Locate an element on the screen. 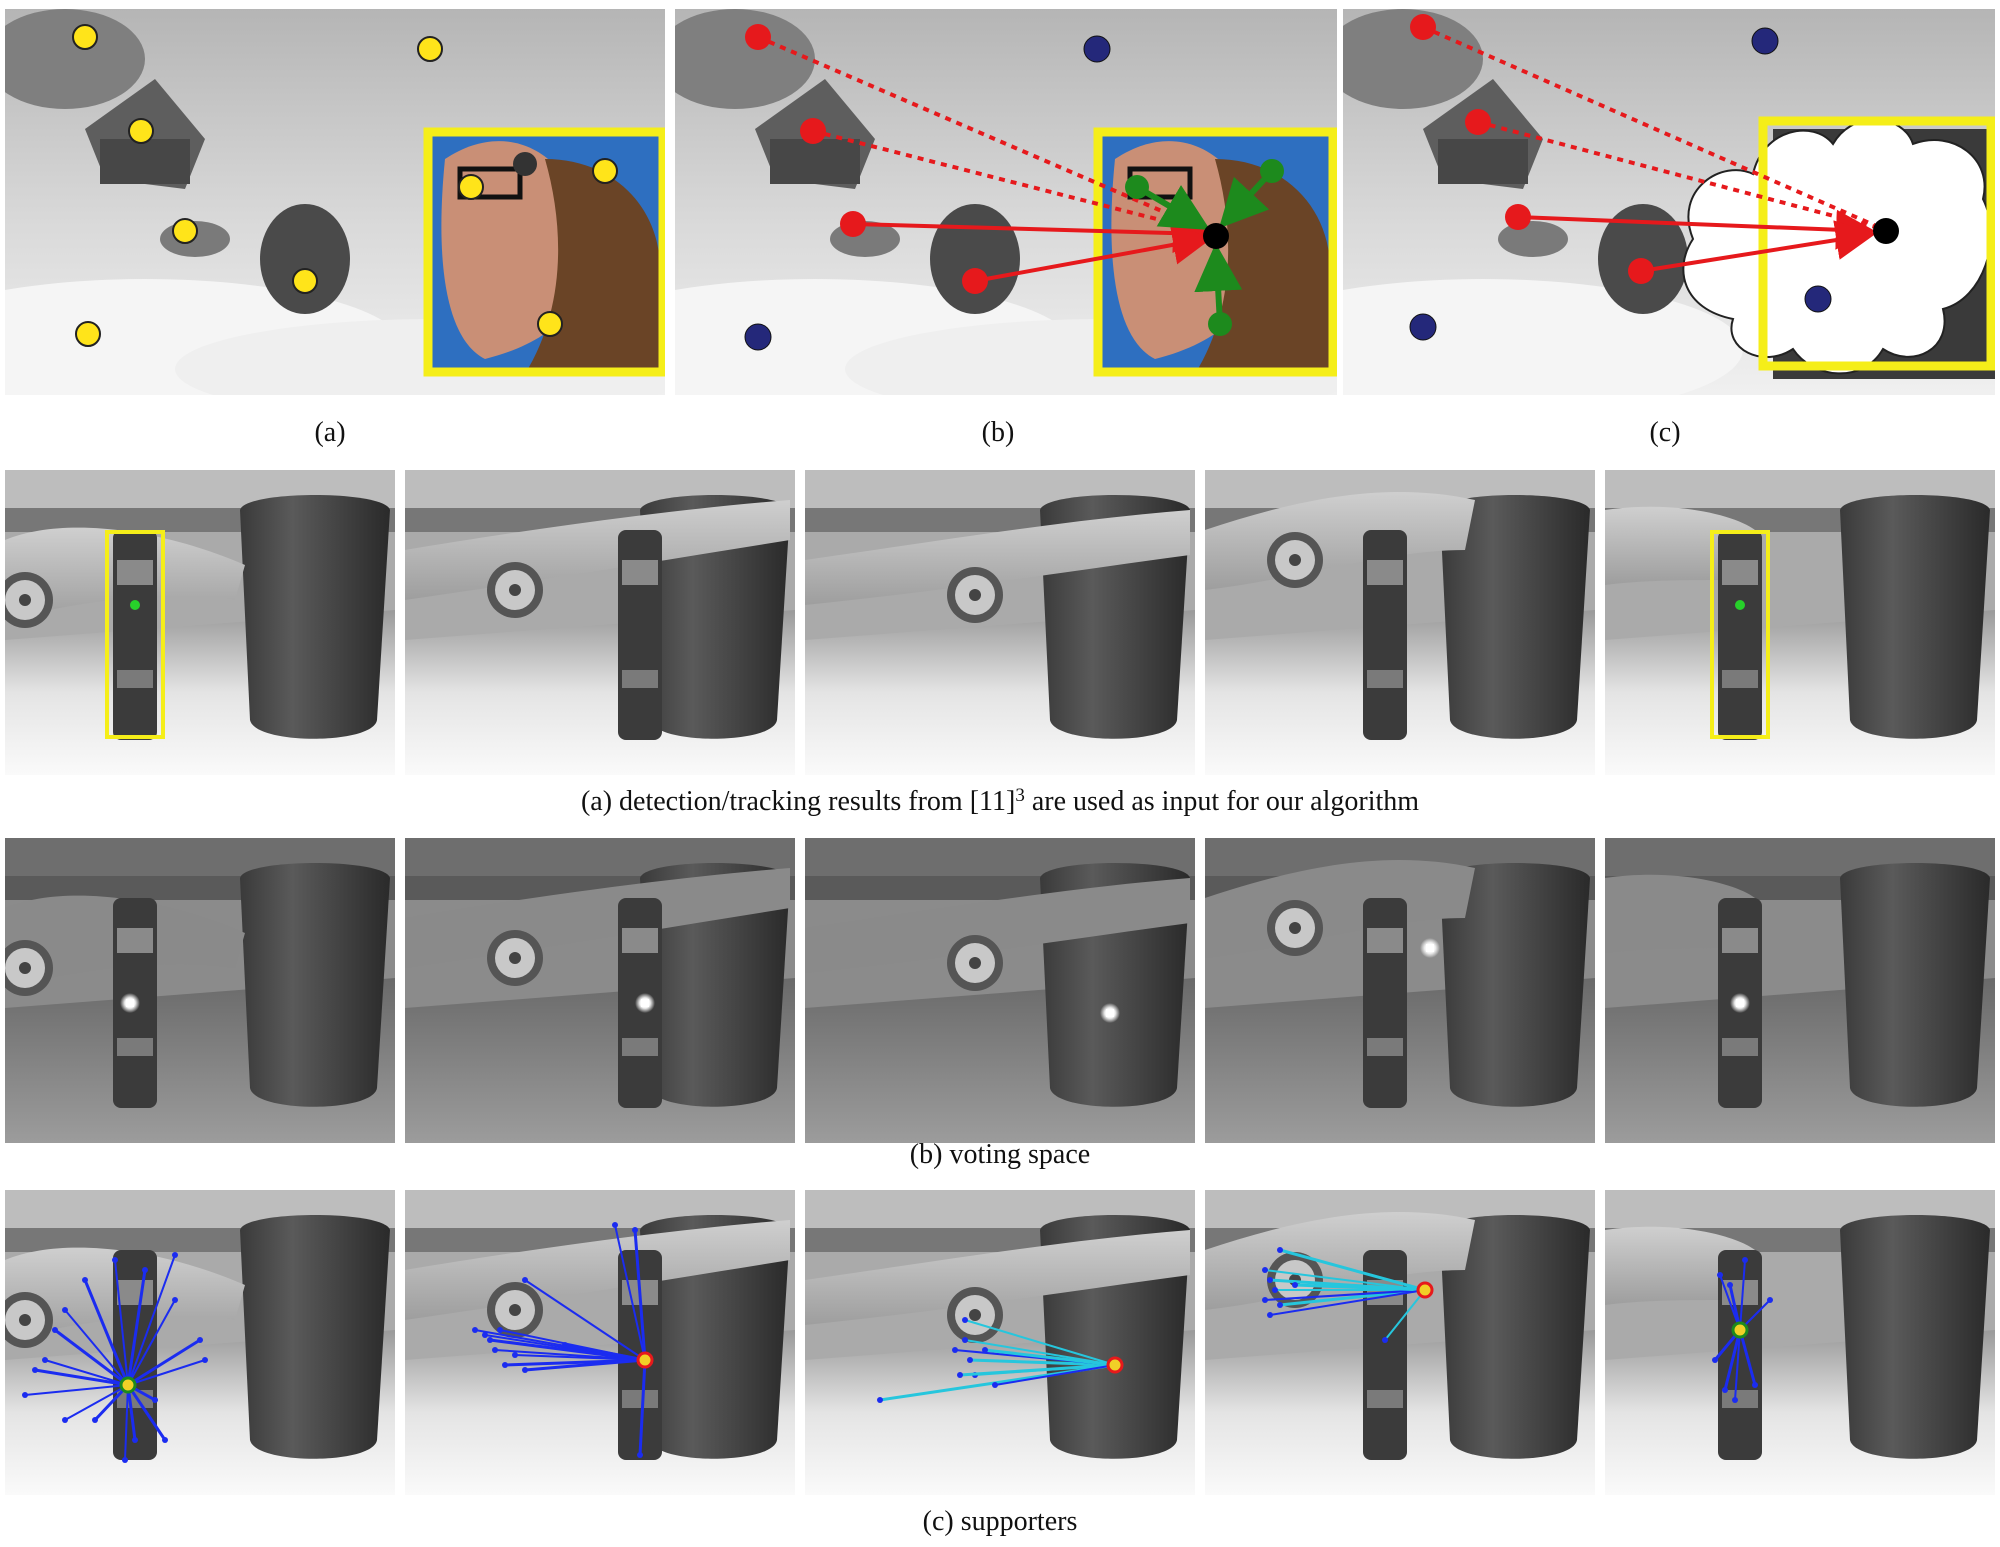  caption-row-c-text: supporters is located at coordinates (1019, 1521).